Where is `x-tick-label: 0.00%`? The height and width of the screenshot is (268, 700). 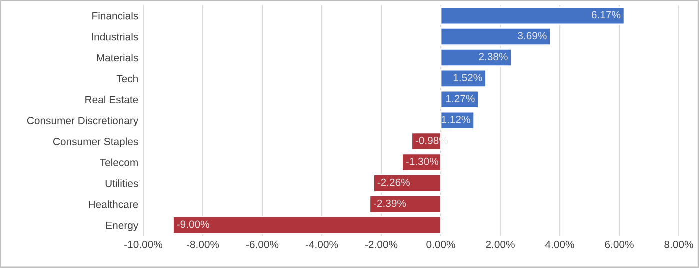
x-tick-label: 0.00% is located at coordinates (441, 244).